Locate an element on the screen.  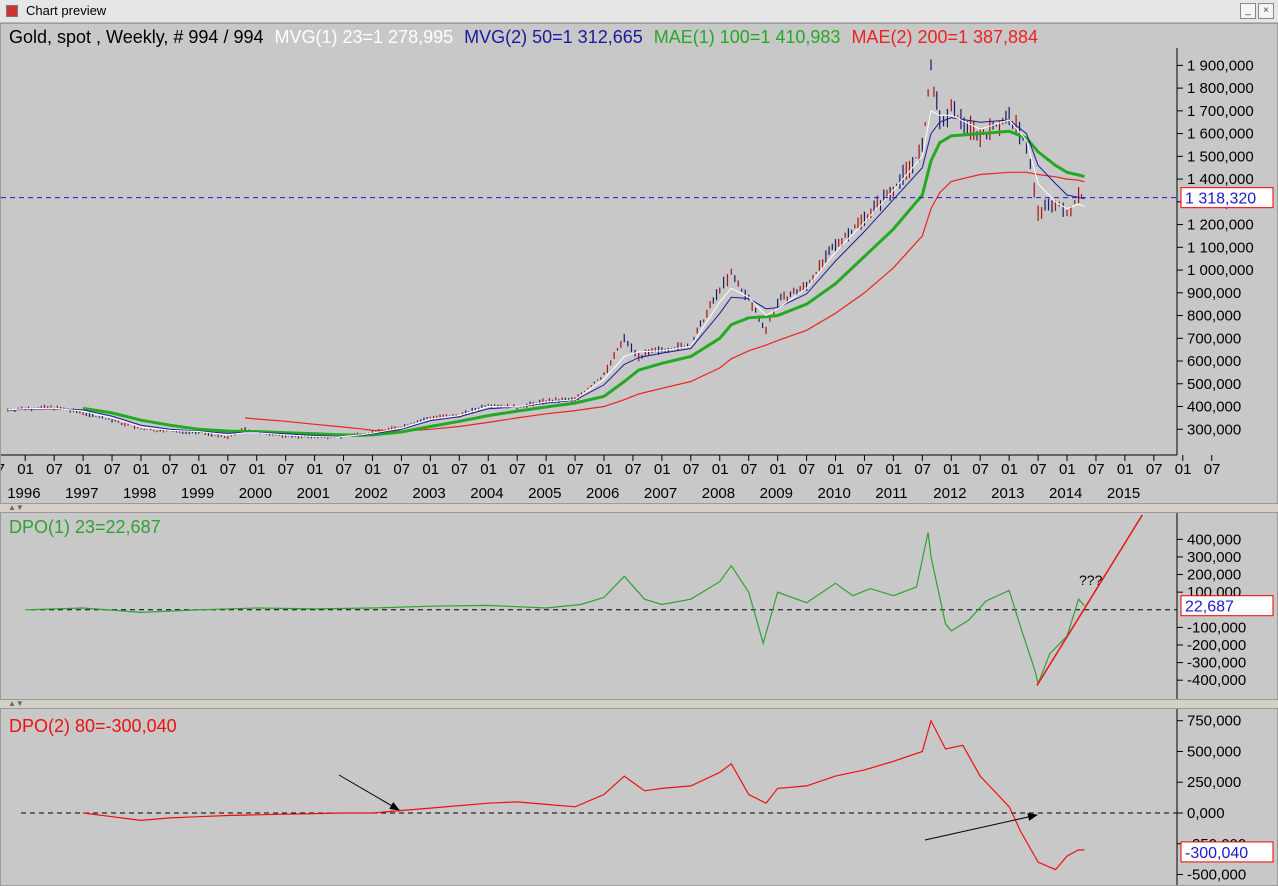
main-y-tick-label: 1 800,000 is located at coordinates (1220, 88).